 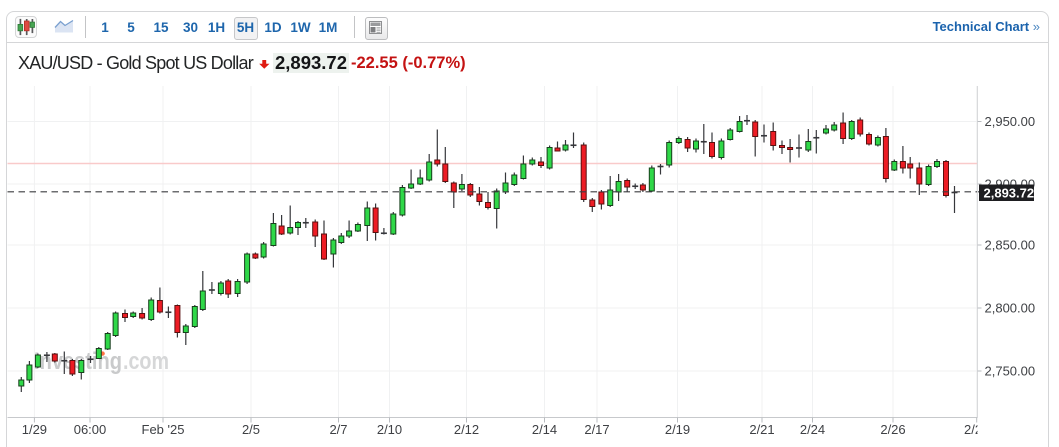 What do you see at coordinates (34, 429) in the screenshot?
I see `svg-text: 1/29` at bounding box center [34, 429].